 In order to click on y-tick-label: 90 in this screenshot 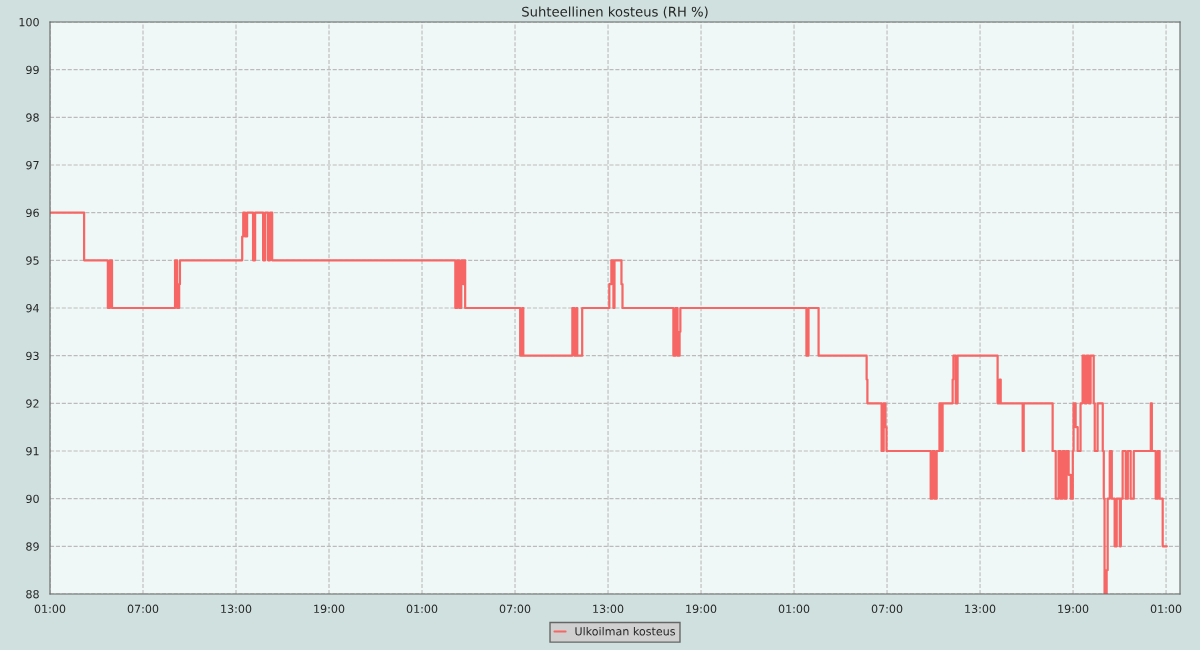, I will do `click(32, 499)`.